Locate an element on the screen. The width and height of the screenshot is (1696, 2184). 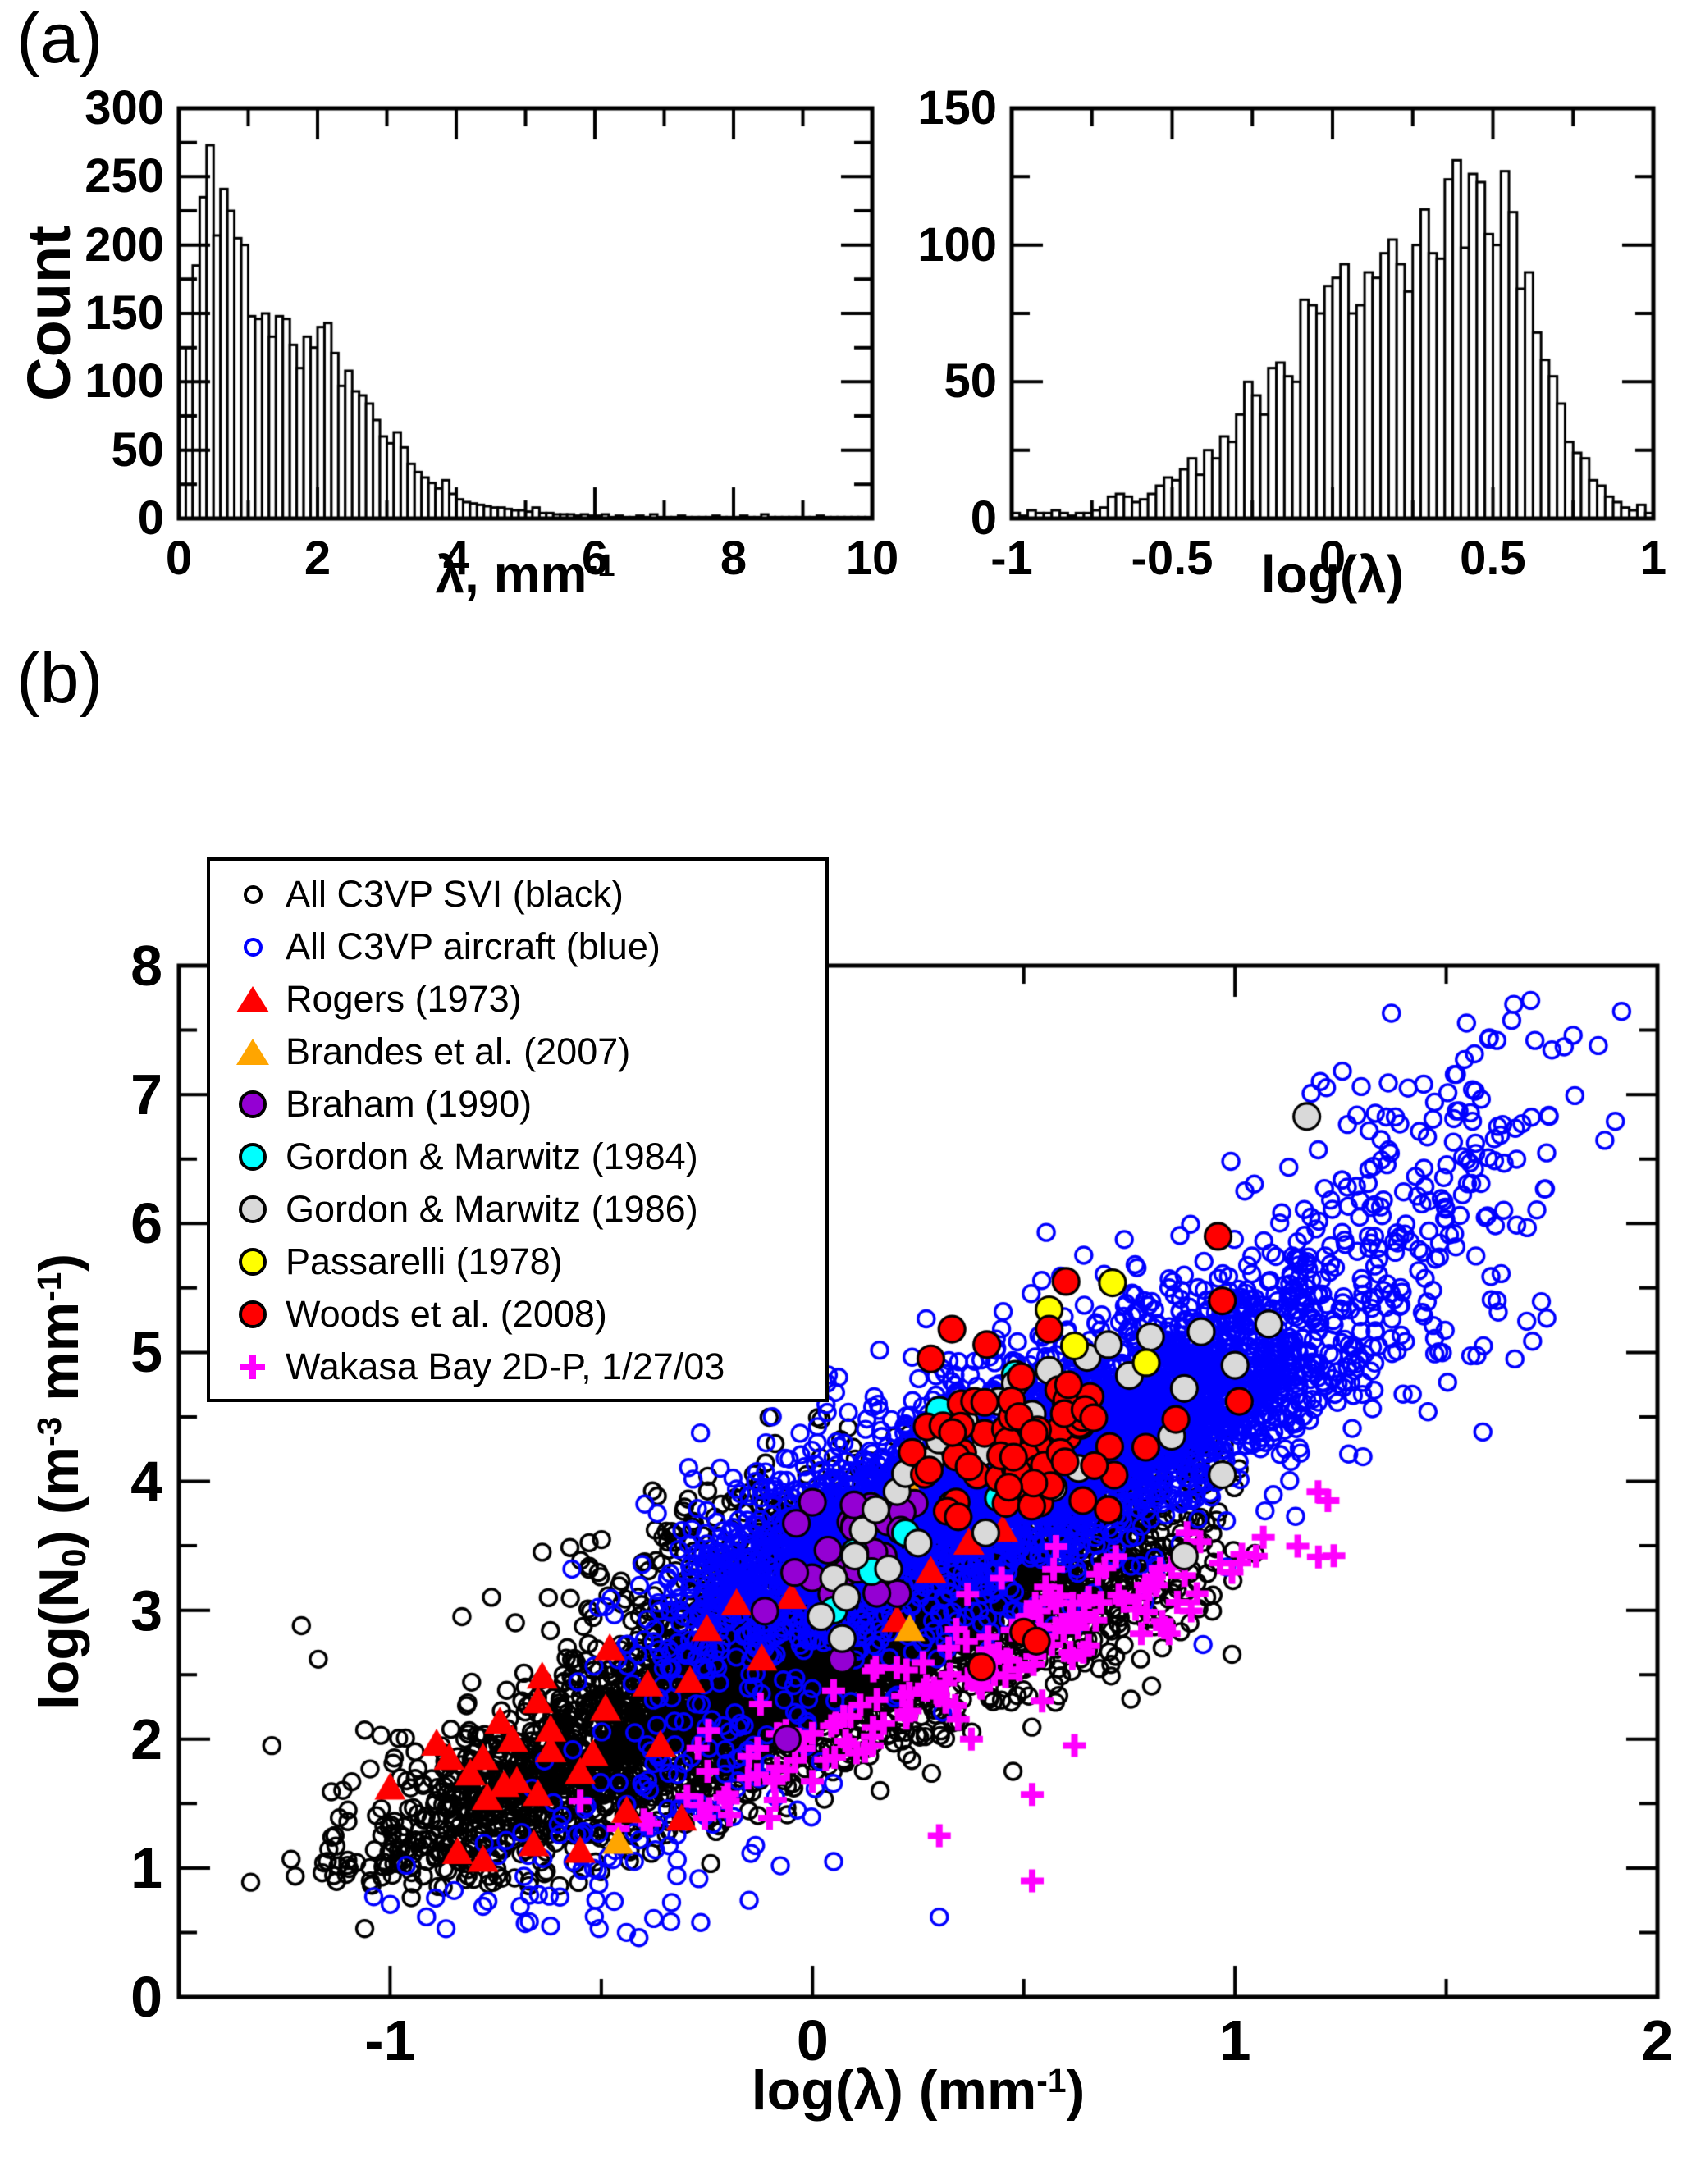
hist-log-lambda-y-tick-label: 150 is located at coordinates (957, 108).